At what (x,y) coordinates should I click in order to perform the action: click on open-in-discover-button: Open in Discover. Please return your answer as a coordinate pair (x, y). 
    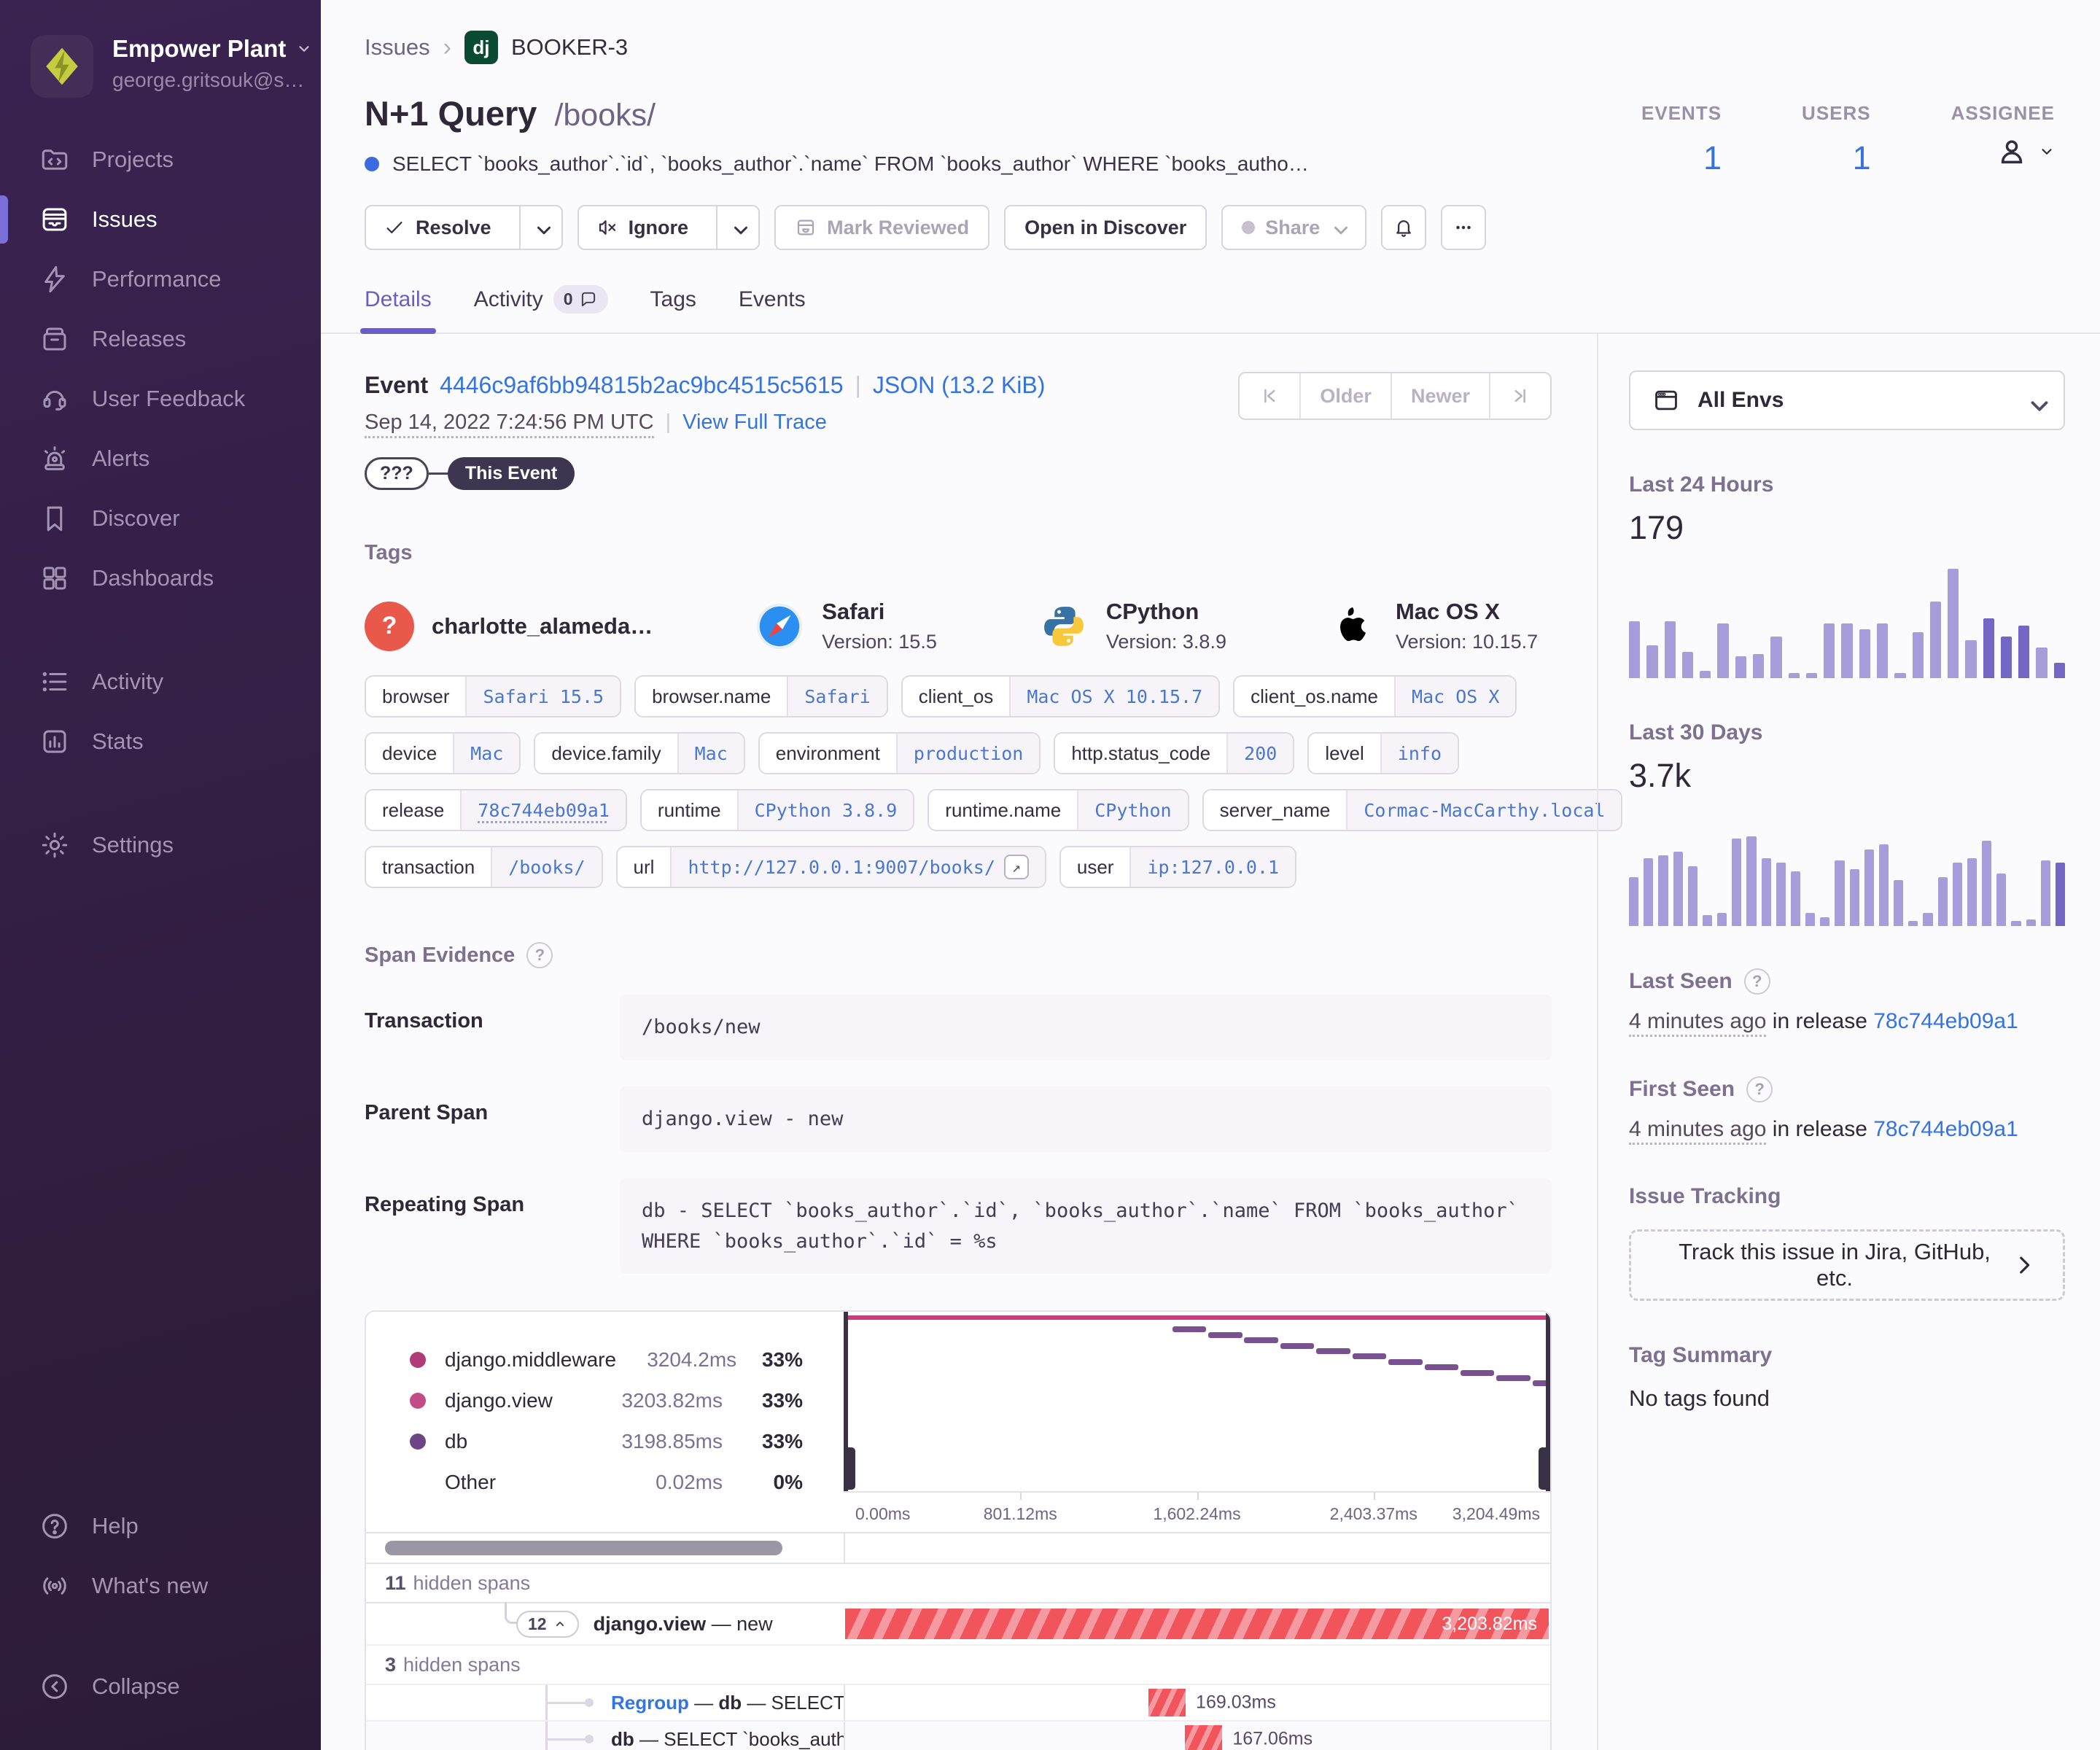
    Looking at the image, I should click on (1106, 227).